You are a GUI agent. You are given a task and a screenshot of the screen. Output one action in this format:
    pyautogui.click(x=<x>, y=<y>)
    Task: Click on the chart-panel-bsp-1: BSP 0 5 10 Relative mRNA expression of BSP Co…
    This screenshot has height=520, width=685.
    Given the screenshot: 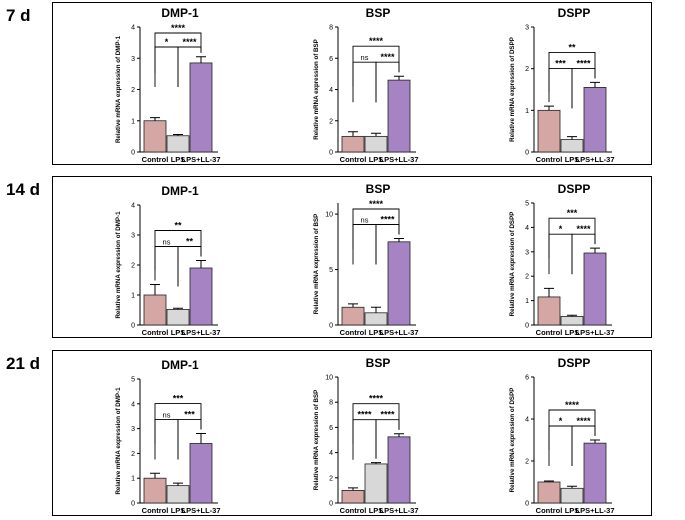 What is the action you would take?
    pyautogui.click(x=365, y=259)
    